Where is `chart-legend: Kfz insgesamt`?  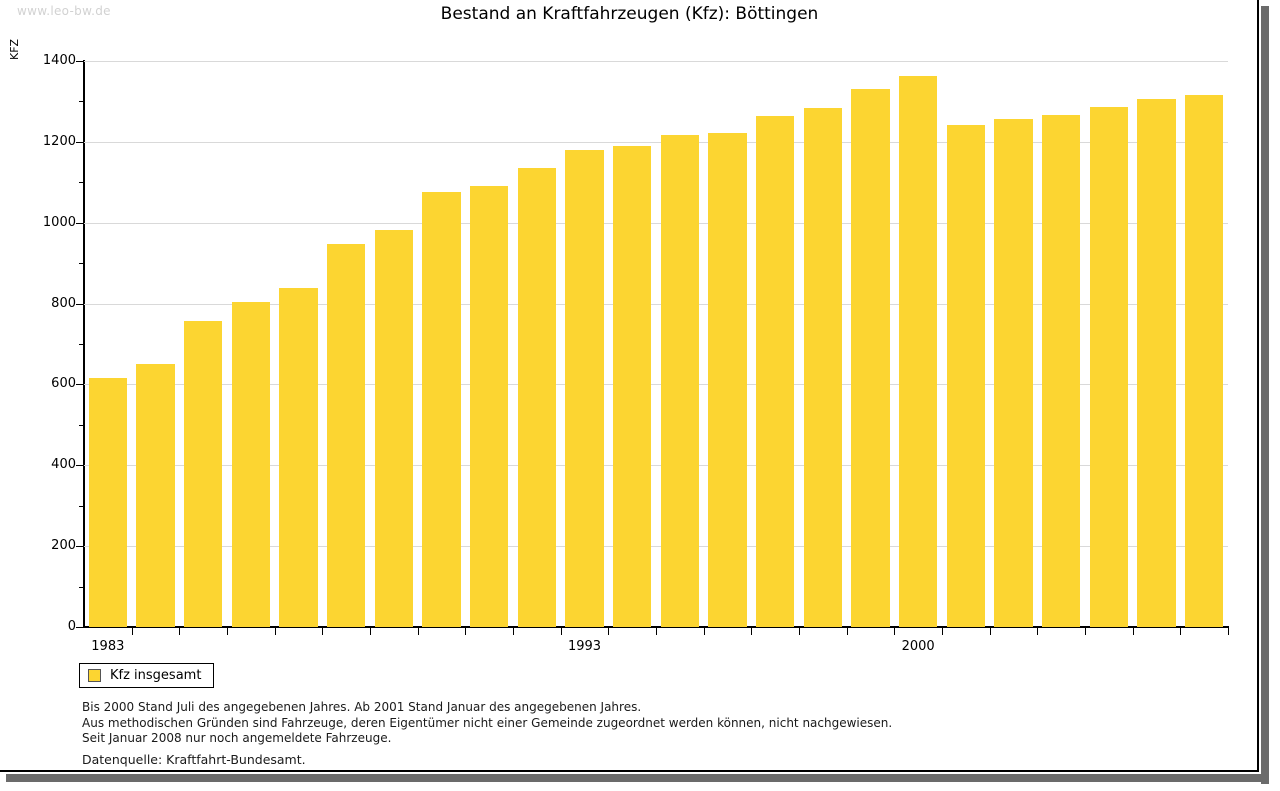
chart-legend: Kfz insgesamt is located at coordinates (147, 675).